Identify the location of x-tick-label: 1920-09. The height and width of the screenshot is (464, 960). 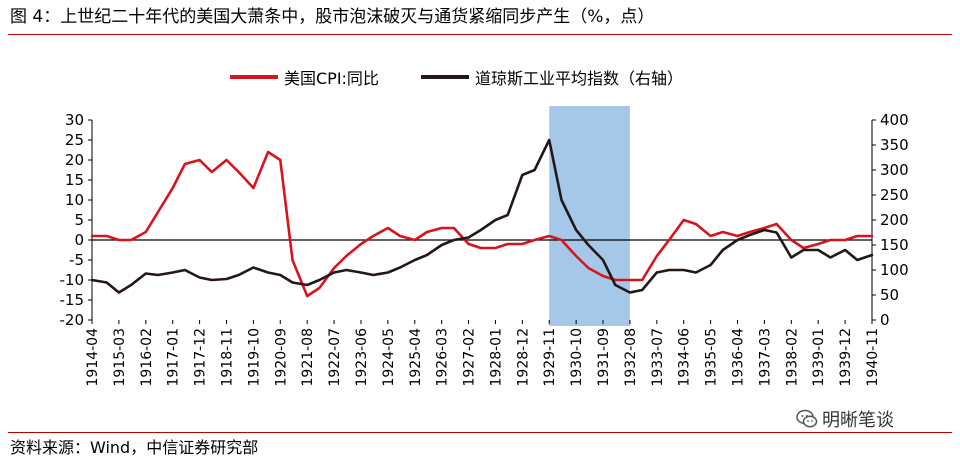
(281, 357).